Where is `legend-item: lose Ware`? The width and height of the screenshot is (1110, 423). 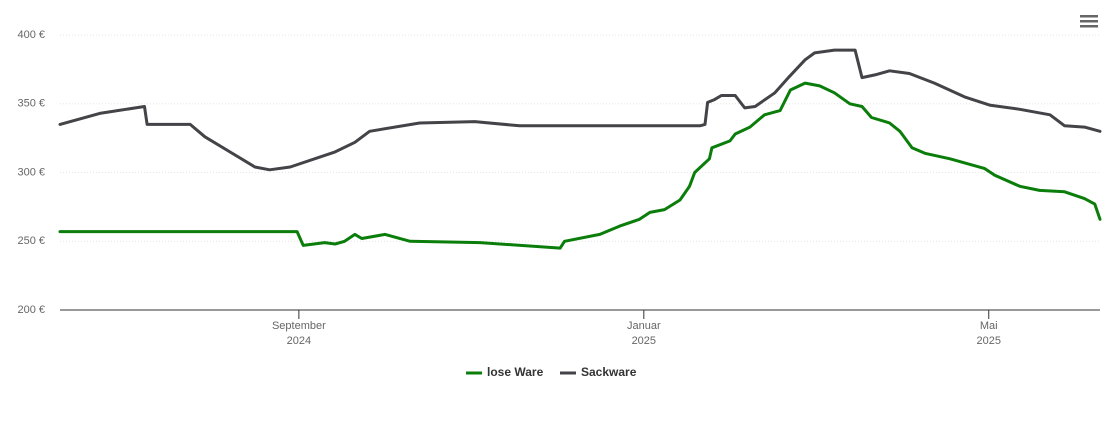 legend-item: lose Ware is located at coordinates (505, 372).